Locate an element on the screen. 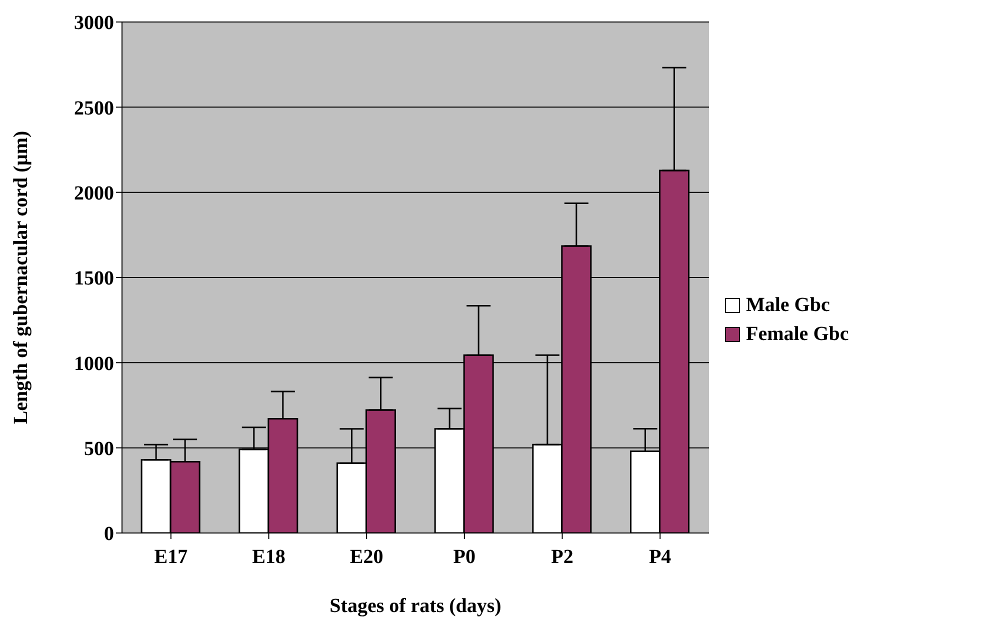 Image resolution: width=989 pixels, height=640 pixels. x-tick-label: P0 is located at coordinates (464, 557).